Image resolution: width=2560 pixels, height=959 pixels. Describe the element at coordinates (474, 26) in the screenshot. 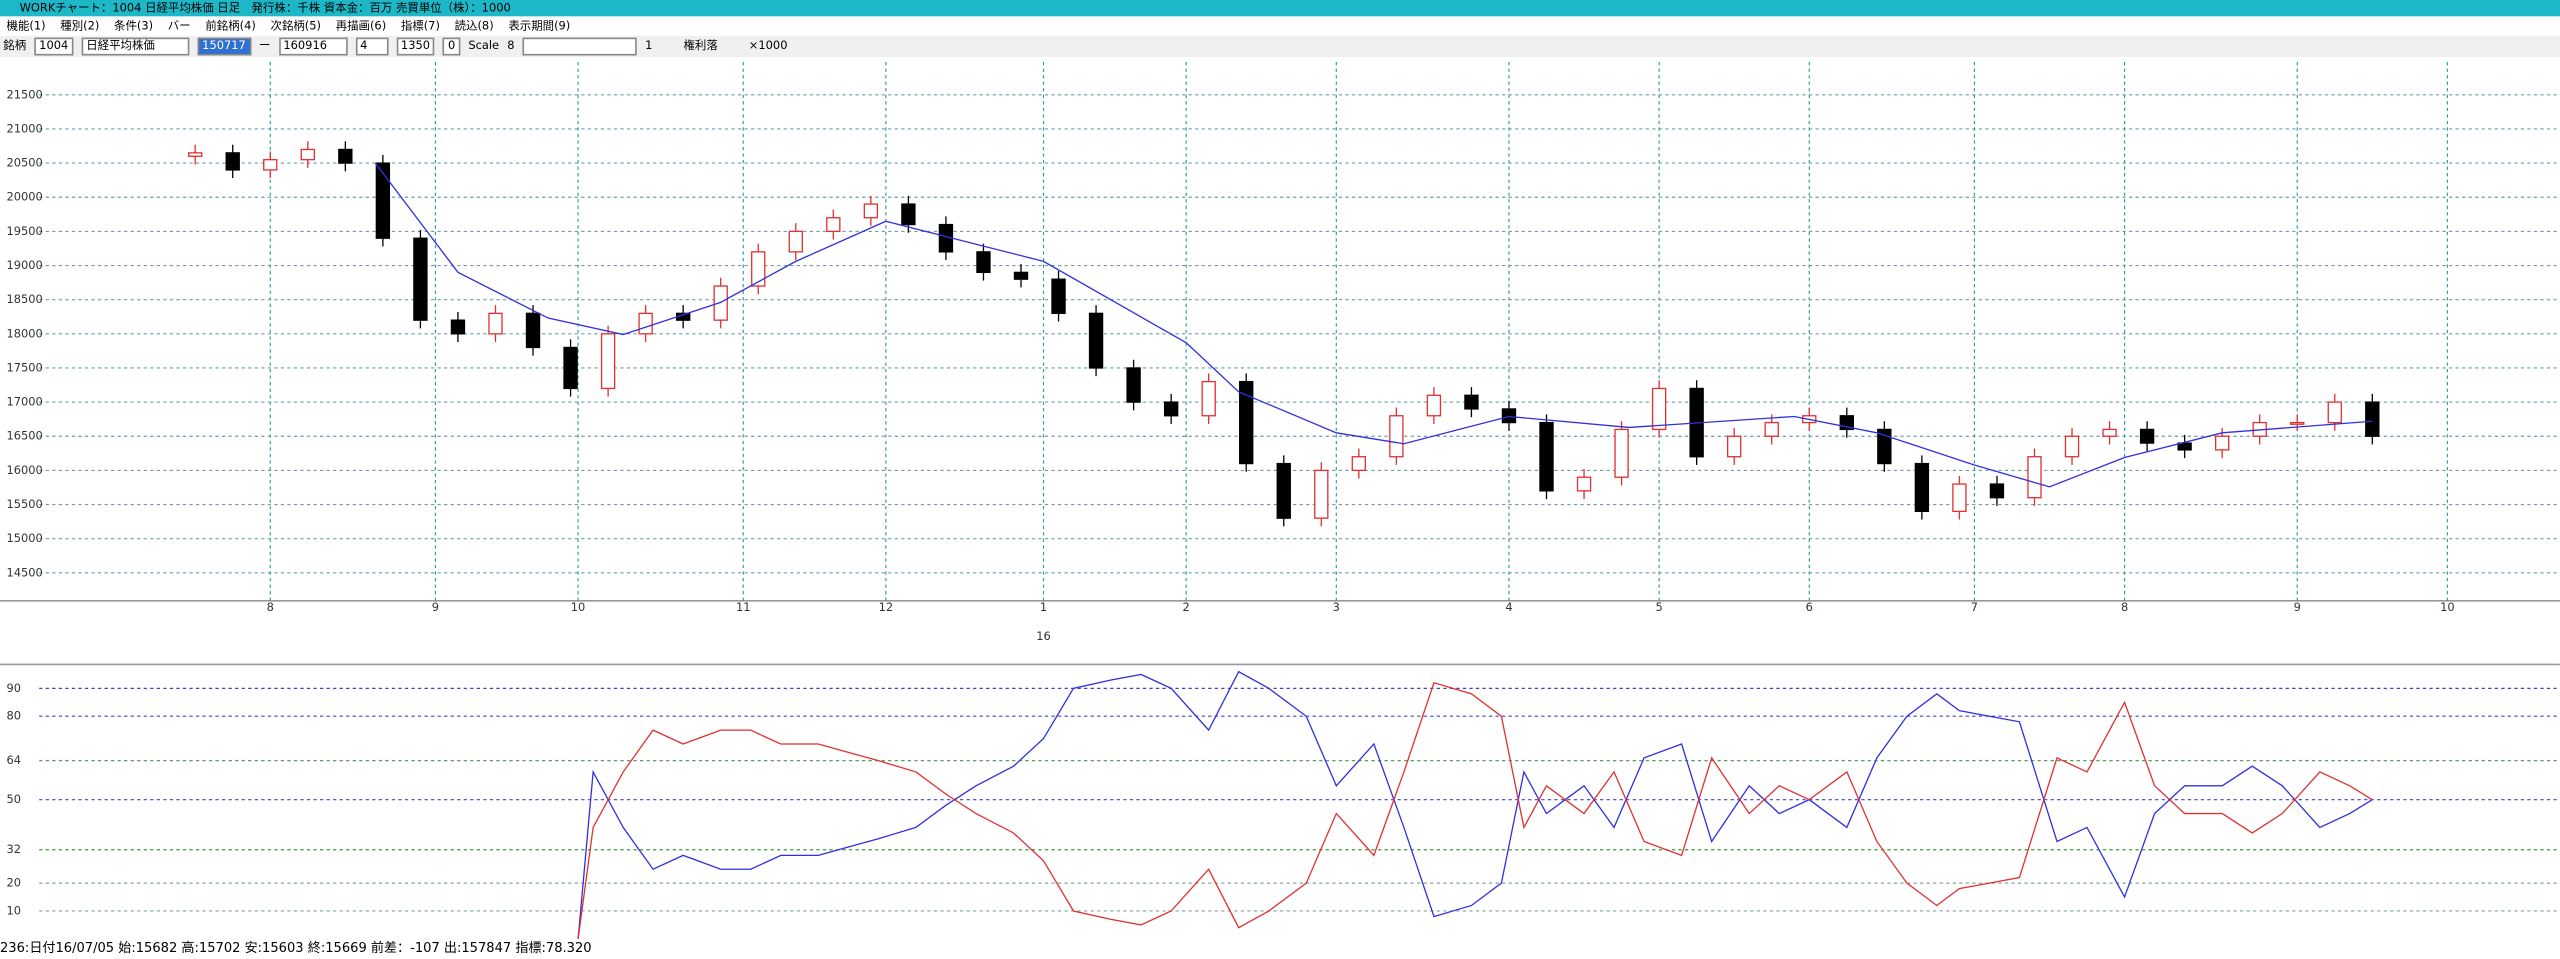

I see `menu-item: 読込(8)` at that location.